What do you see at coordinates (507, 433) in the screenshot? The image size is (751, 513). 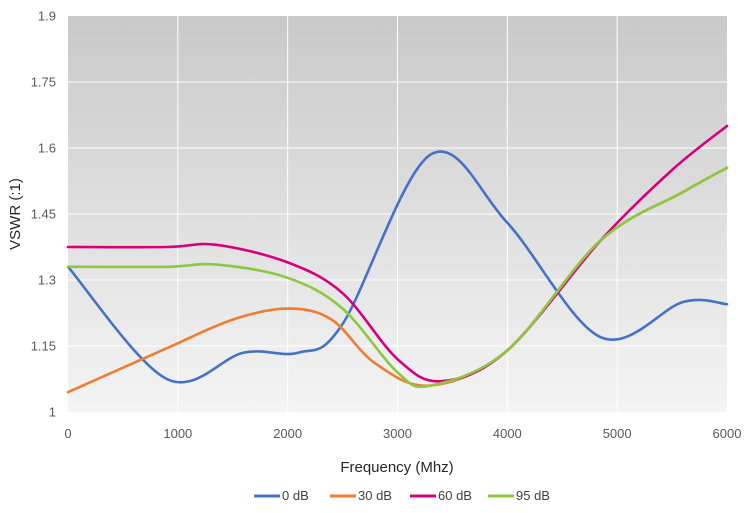 I see `x-tick-label: 4000` at bounding box center [507, 433].